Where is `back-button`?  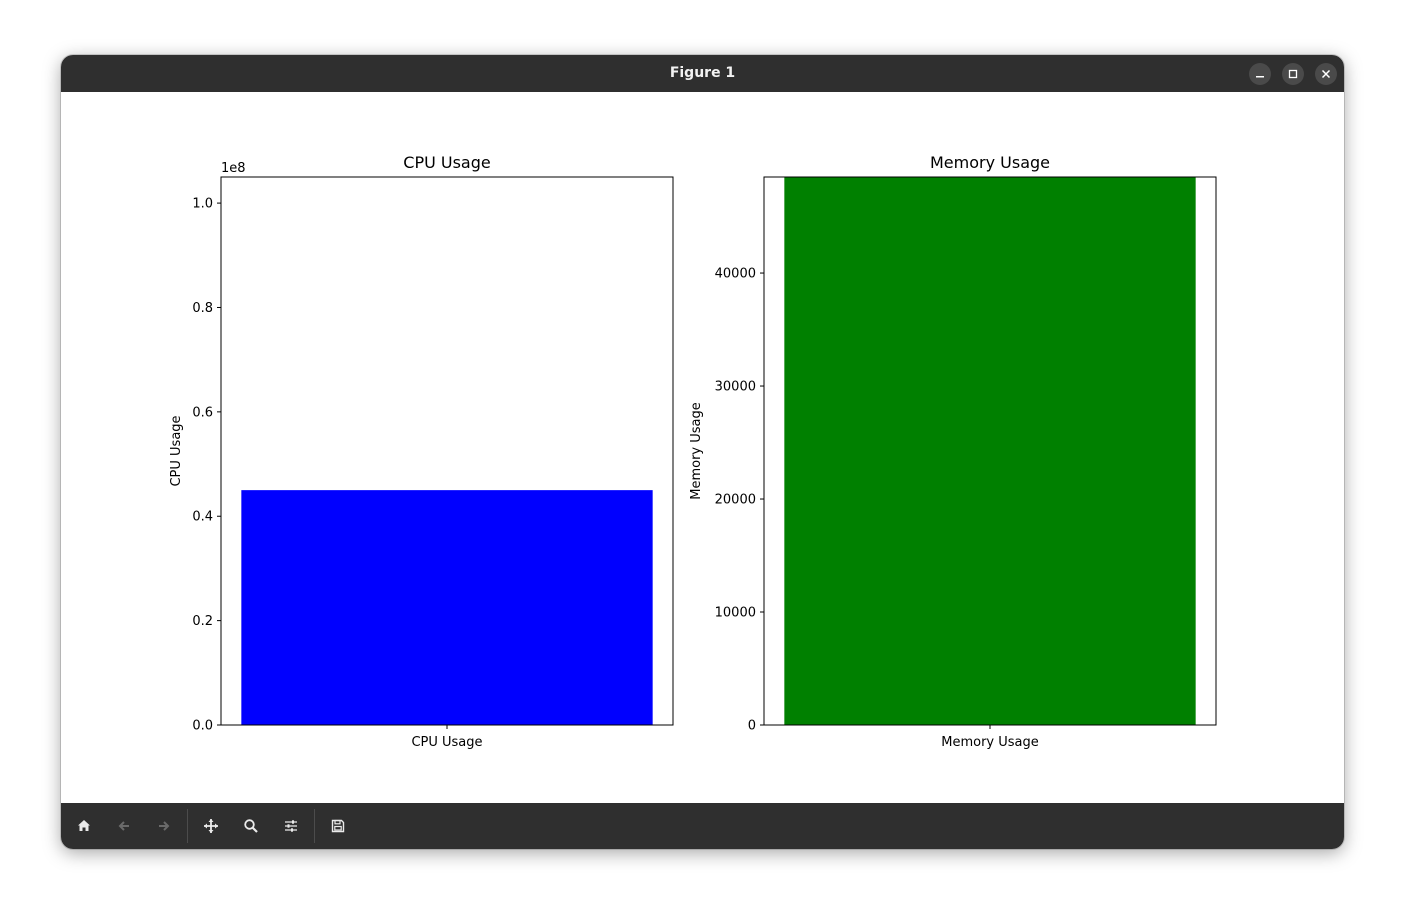 back-button is located at coordinates (124, 826).